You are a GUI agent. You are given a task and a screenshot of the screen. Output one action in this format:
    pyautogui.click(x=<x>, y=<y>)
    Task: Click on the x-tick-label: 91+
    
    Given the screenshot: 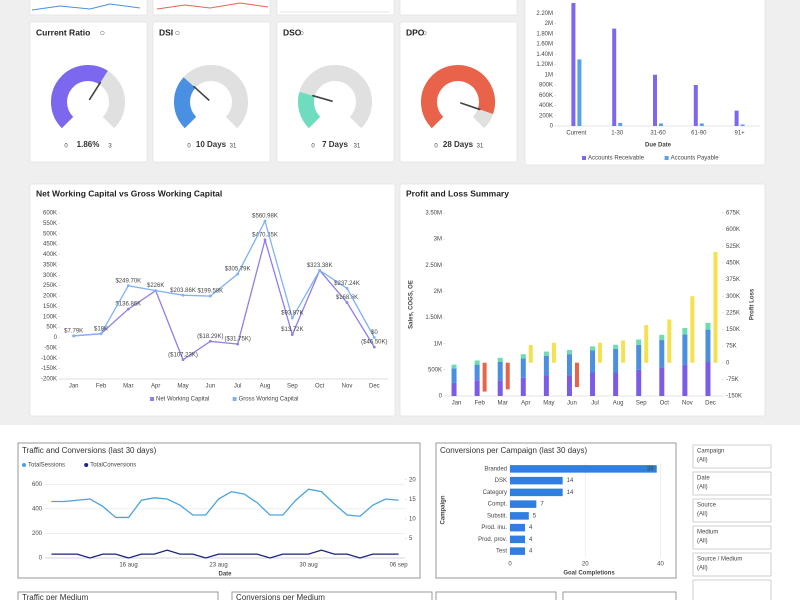 What is the action you would take?
    pyautogui.click(x=740, y=134)
    